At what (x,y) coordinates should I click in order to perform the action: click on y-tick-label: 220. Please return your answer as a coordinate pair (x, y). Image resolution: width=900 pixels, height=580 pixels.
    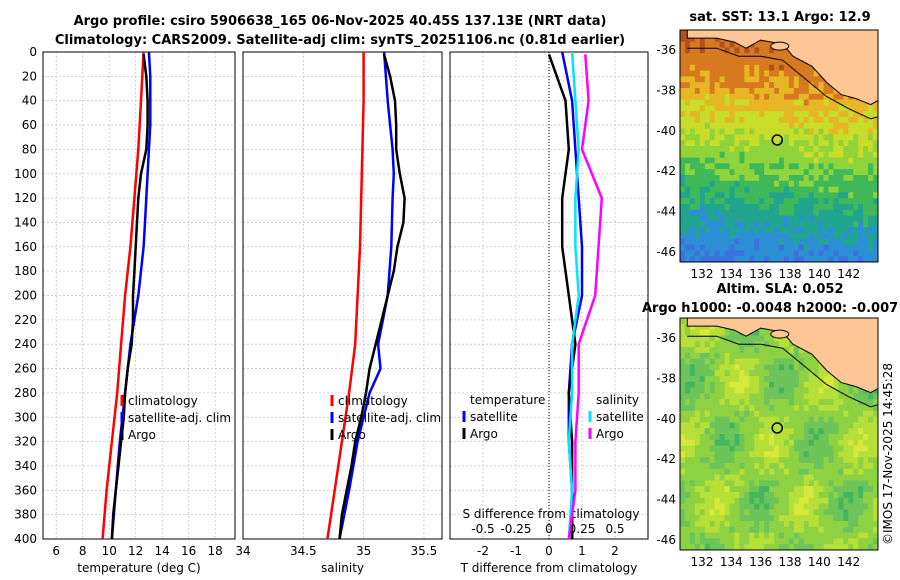
    Looking at the image, I should click on (25, 320).